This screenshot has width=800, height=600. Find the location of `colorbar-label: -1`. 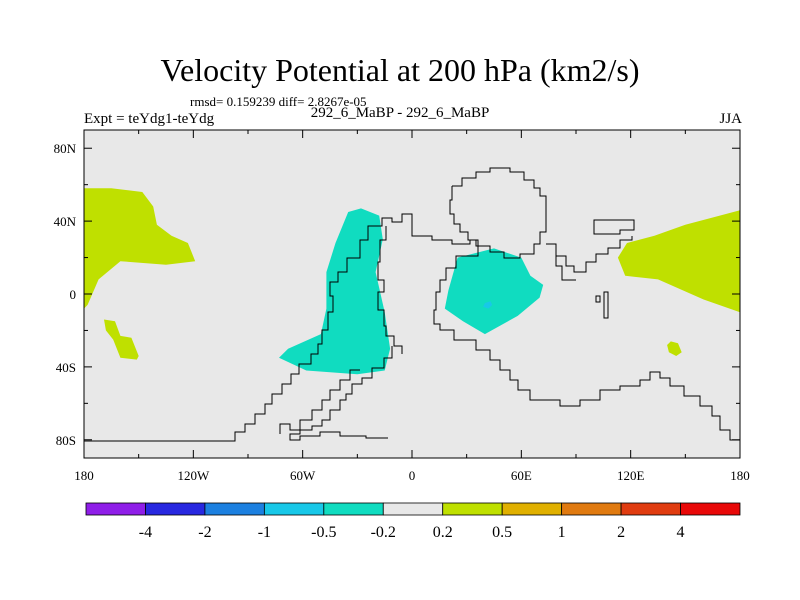

colorbar-label: -1 is located at coordinates (264, 532).